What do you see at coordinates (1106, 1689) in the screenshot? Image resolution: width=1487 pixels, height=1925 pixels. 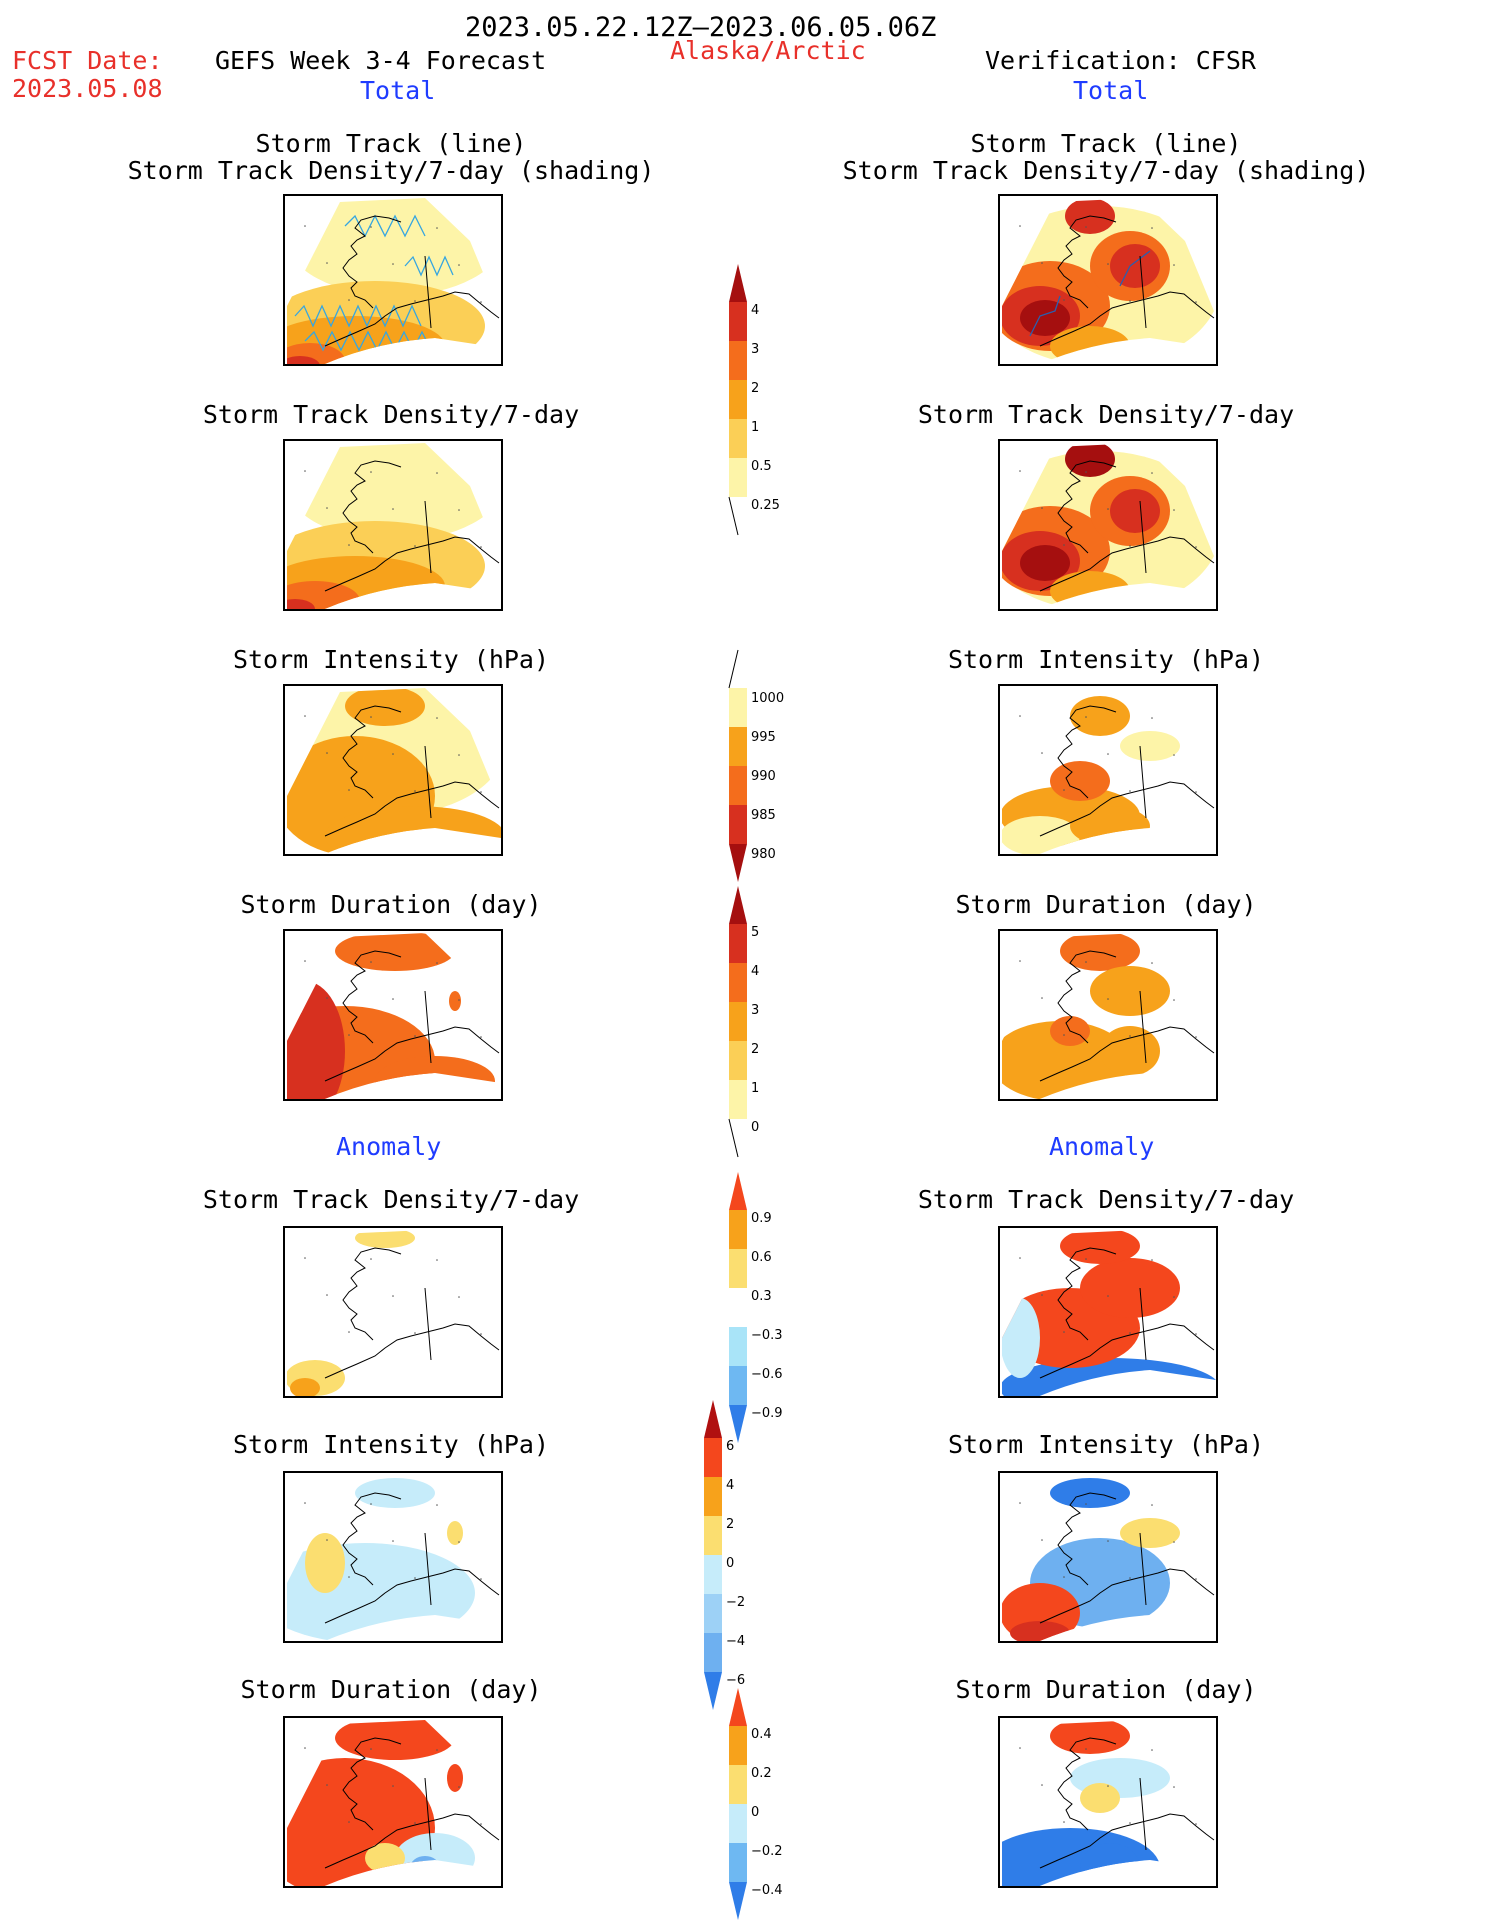 I see `right-duration-anom-title: Storm Duration (day)` at bounding box center [1106, 1689].